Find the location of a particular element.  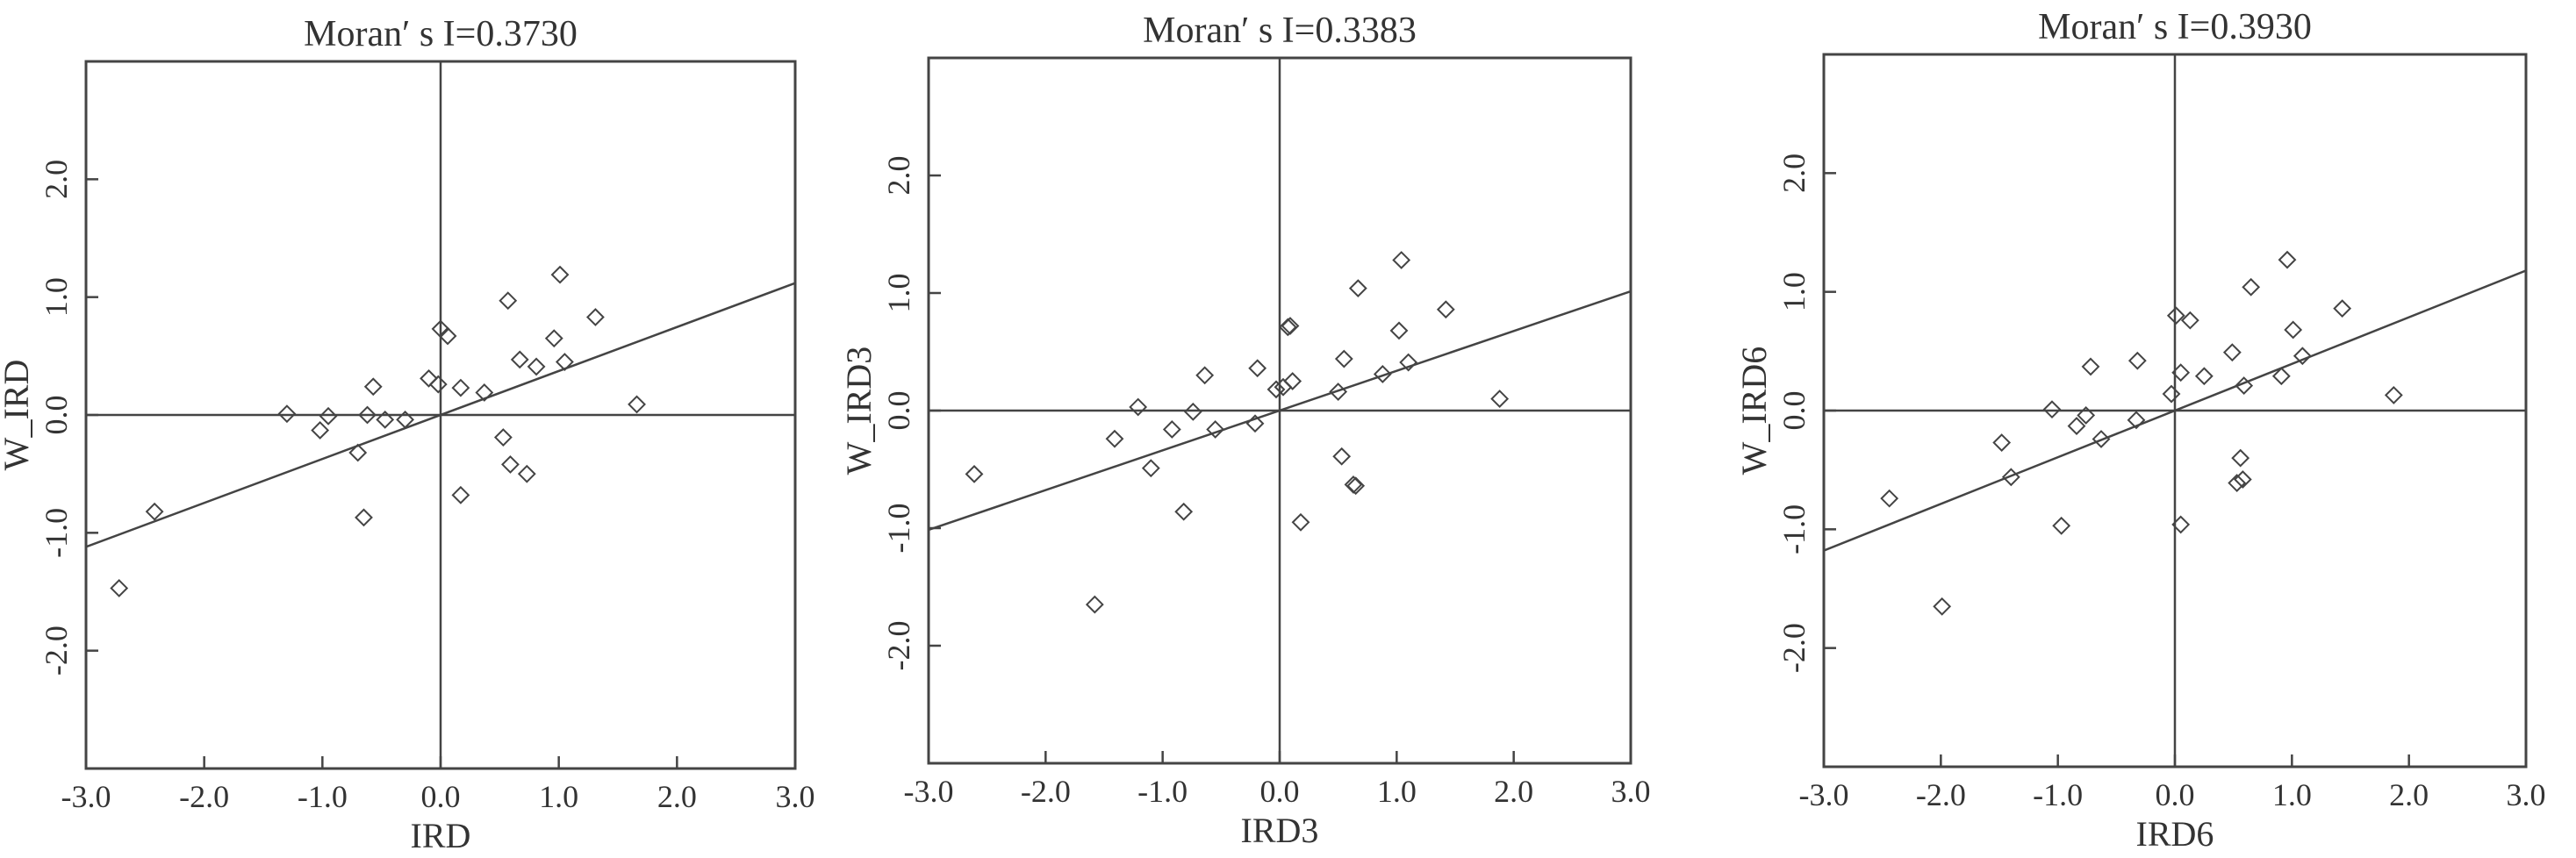

x-tick-label: 2.0 is located at coordinates (2409, 794).